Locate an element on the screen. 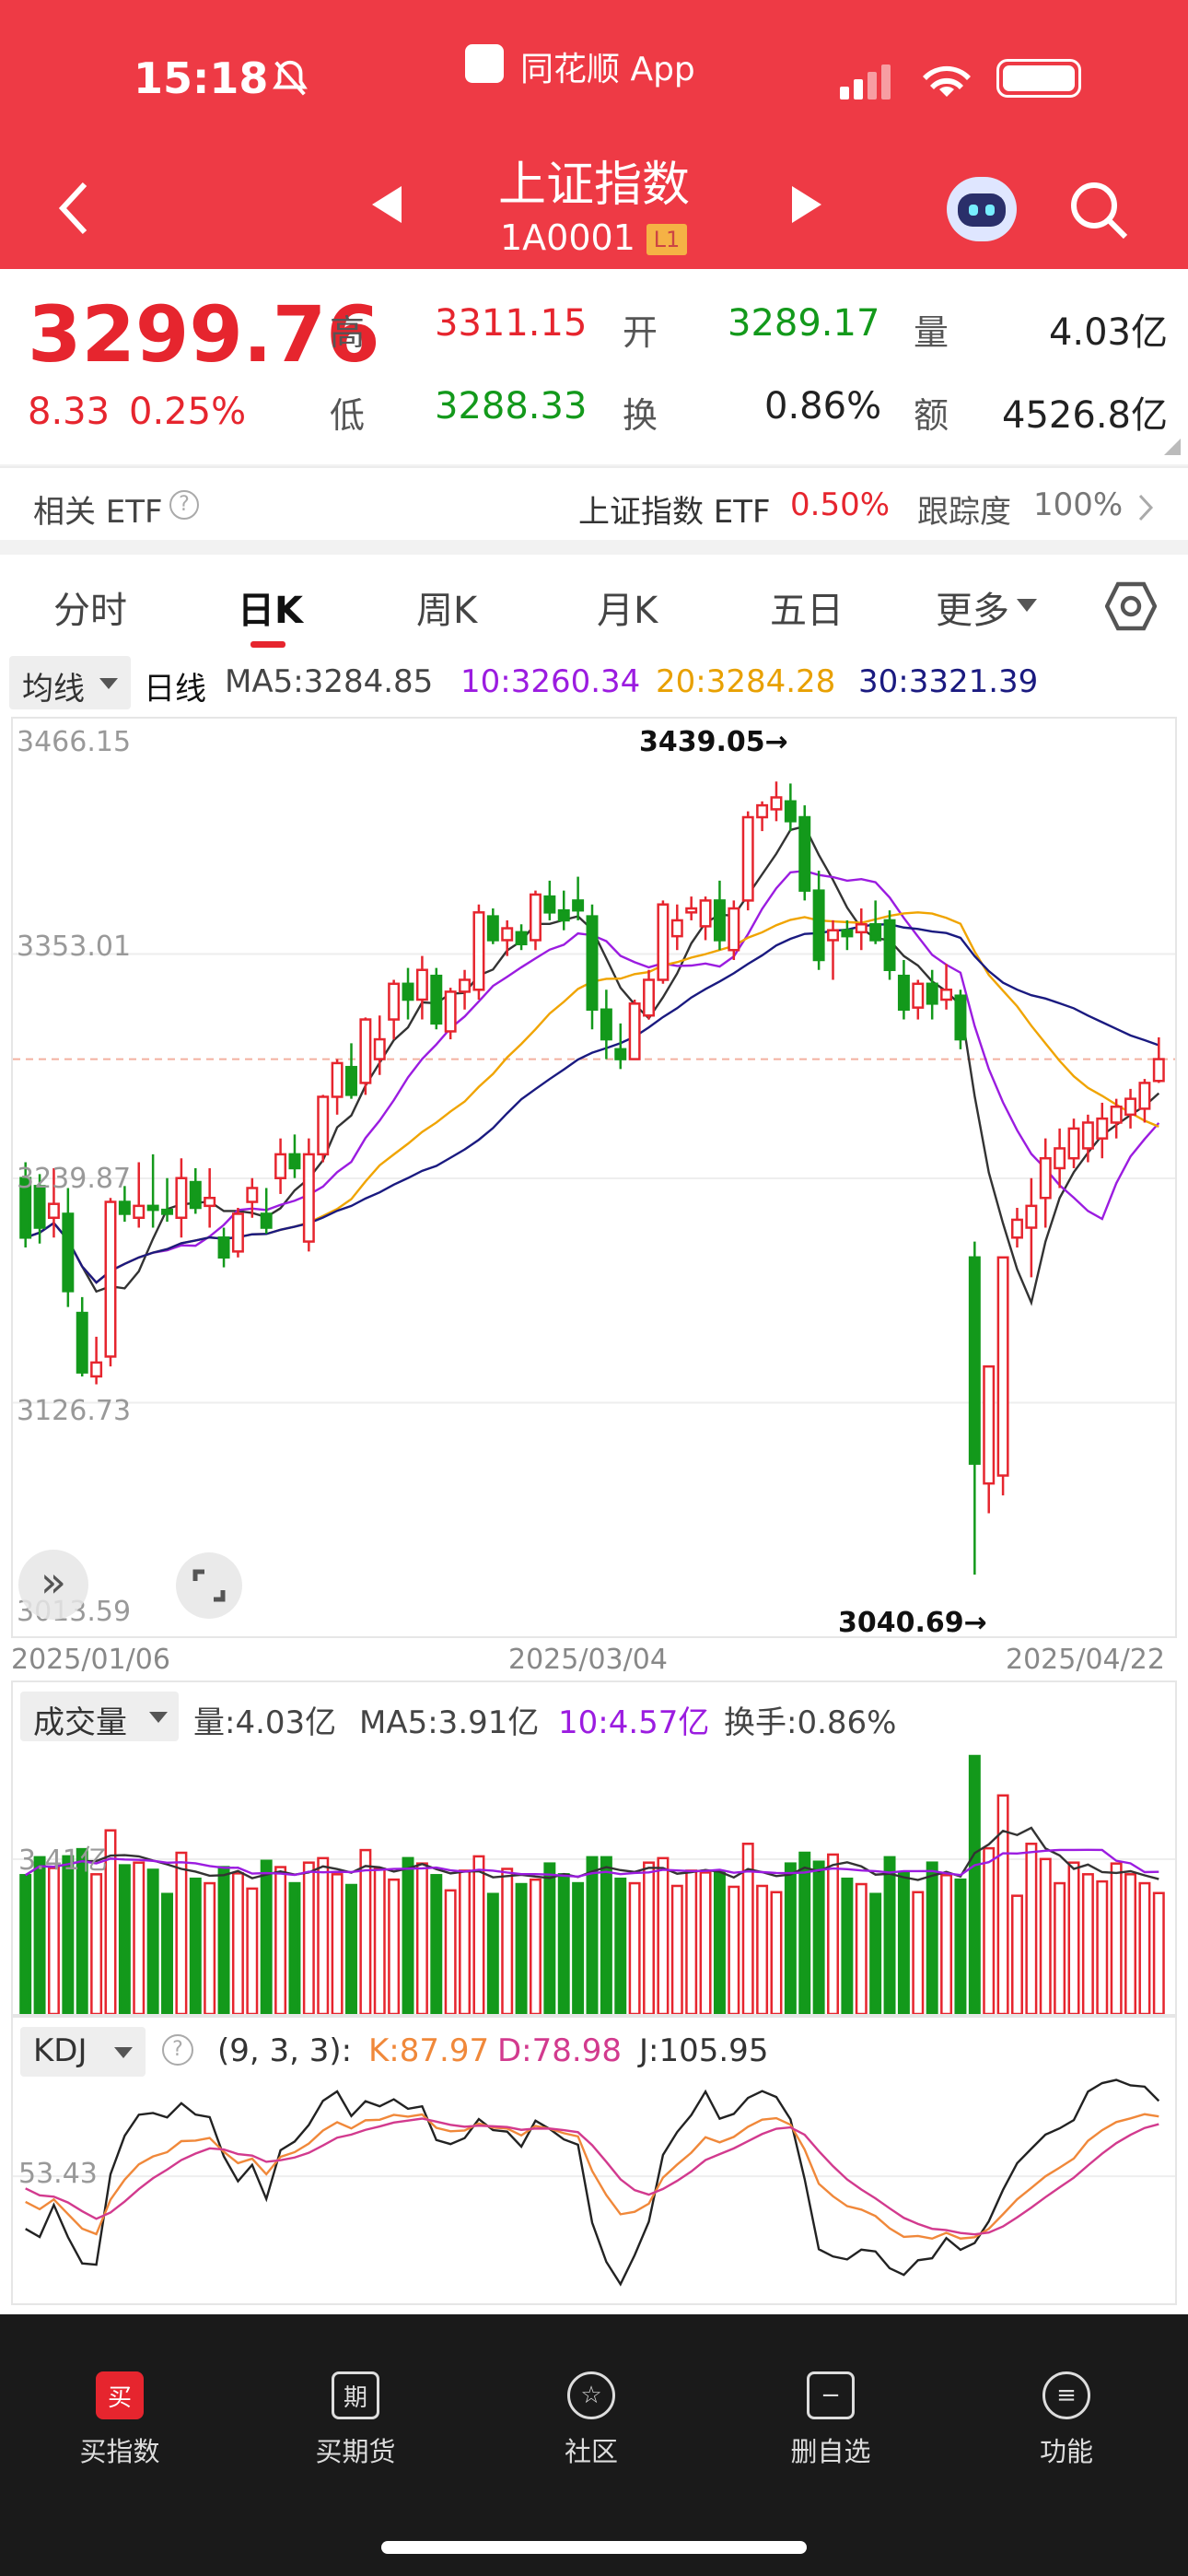 This screenshot has height=2576, width=1188. etf-change: 0.50% is located at coordinates (840, 504).